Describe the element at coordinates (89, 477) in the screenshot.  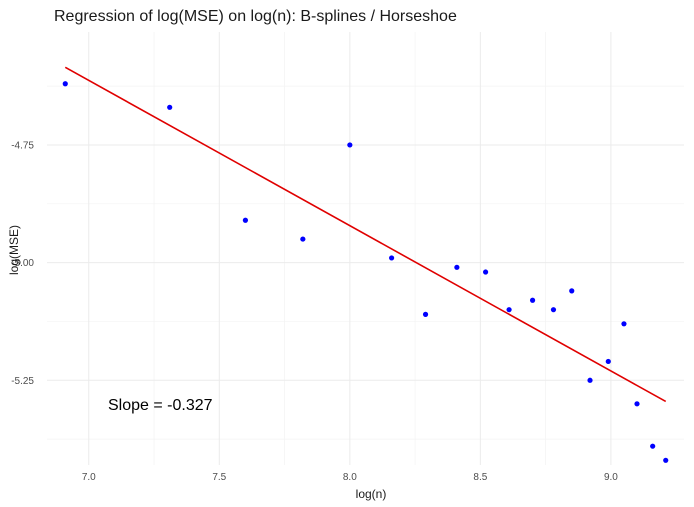
I see `x-tick-label: 7.0` at that location.